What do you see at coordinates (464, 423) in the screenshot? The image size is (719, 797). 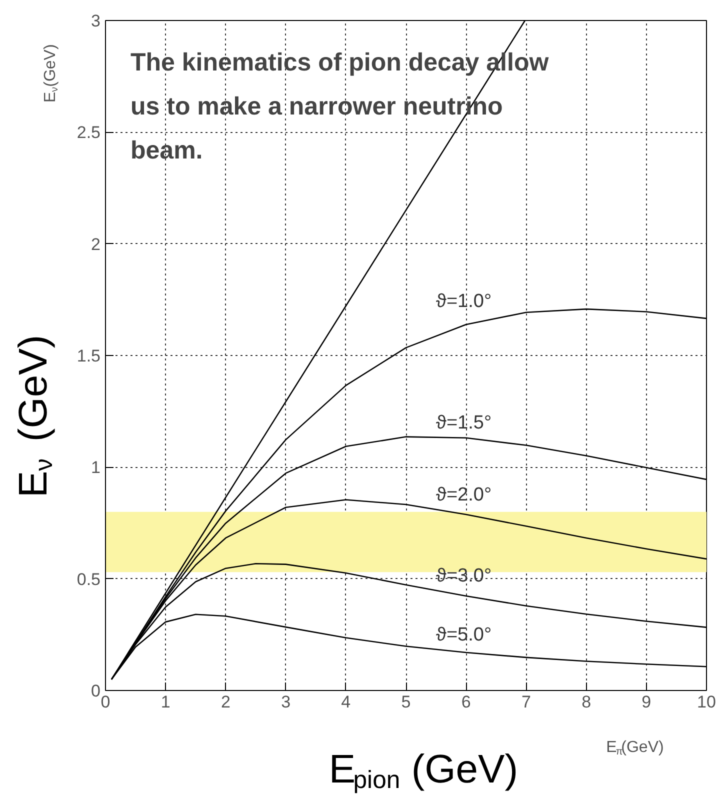 I see `series-label: ϑ=1.5°` at bounding box center [464, 423].